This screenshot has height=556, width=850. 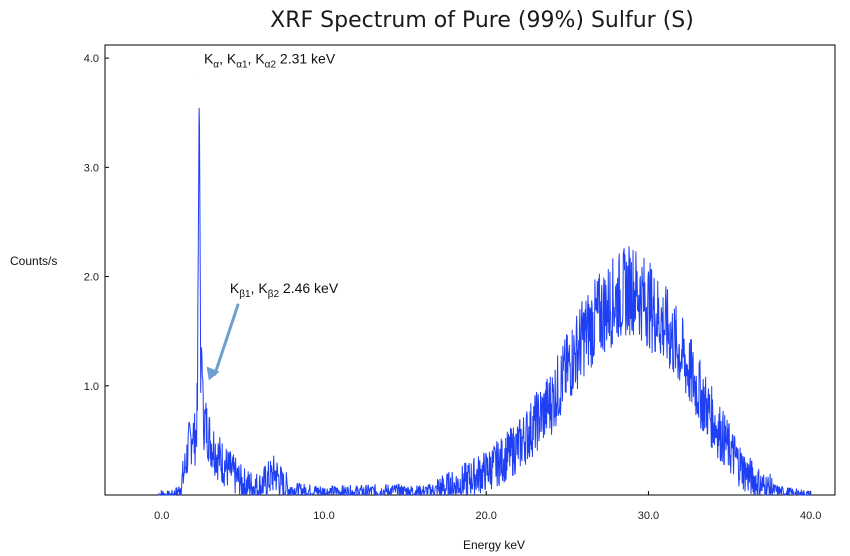 I want to click on annotation-value: 2.31 keV, so click(x=308, y=59).